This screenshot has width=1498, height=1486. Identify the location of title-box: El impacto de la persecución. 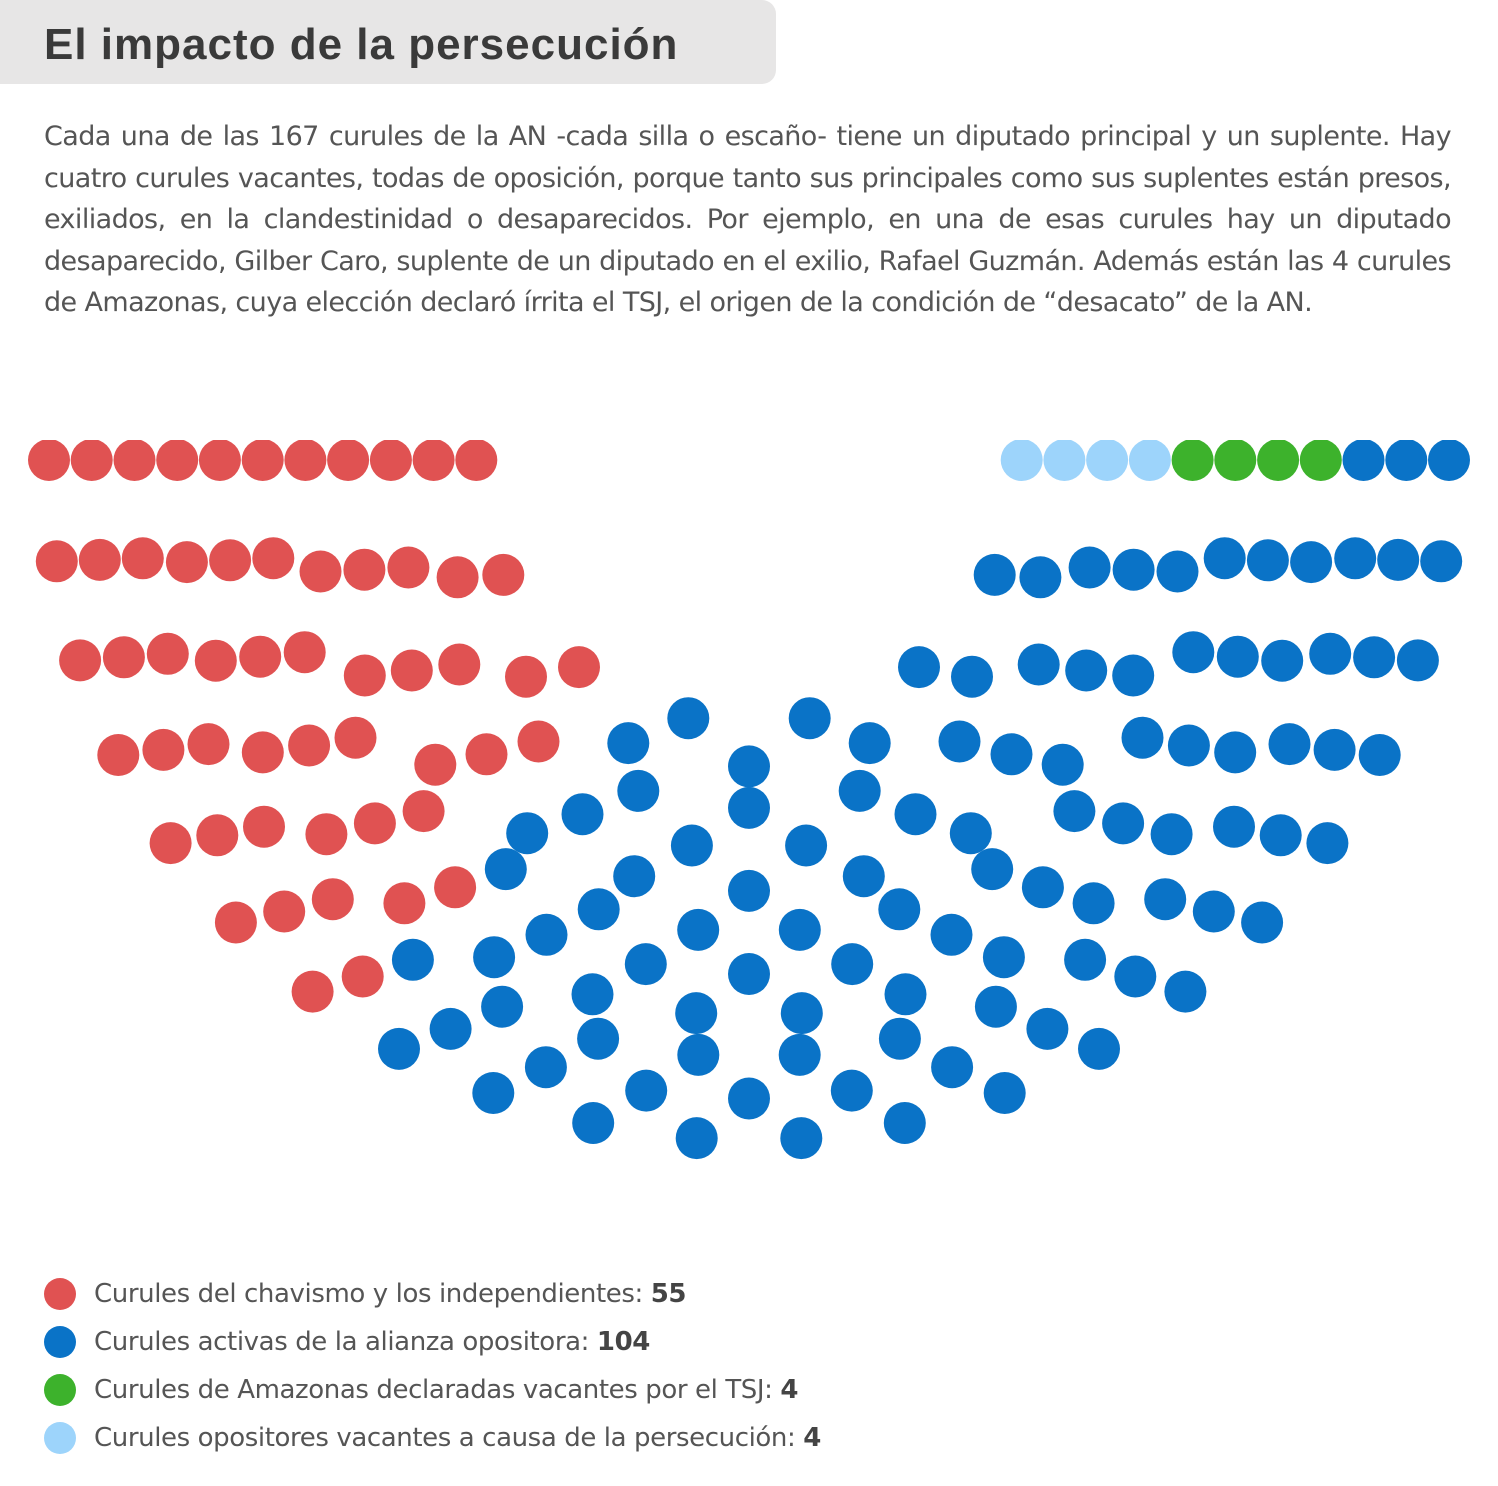
(388, 42).